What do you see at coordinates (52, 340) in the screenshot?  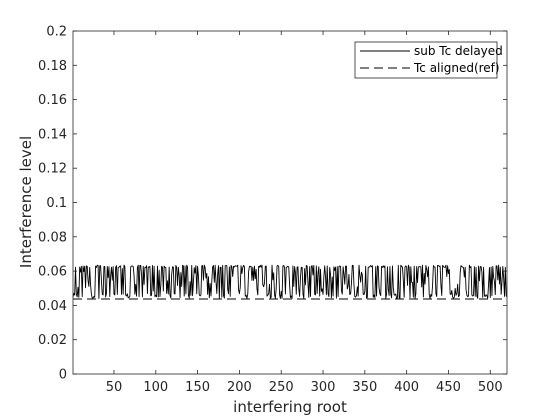 I see `y-tick-label: 0.02` at bounding box center [52, 340].